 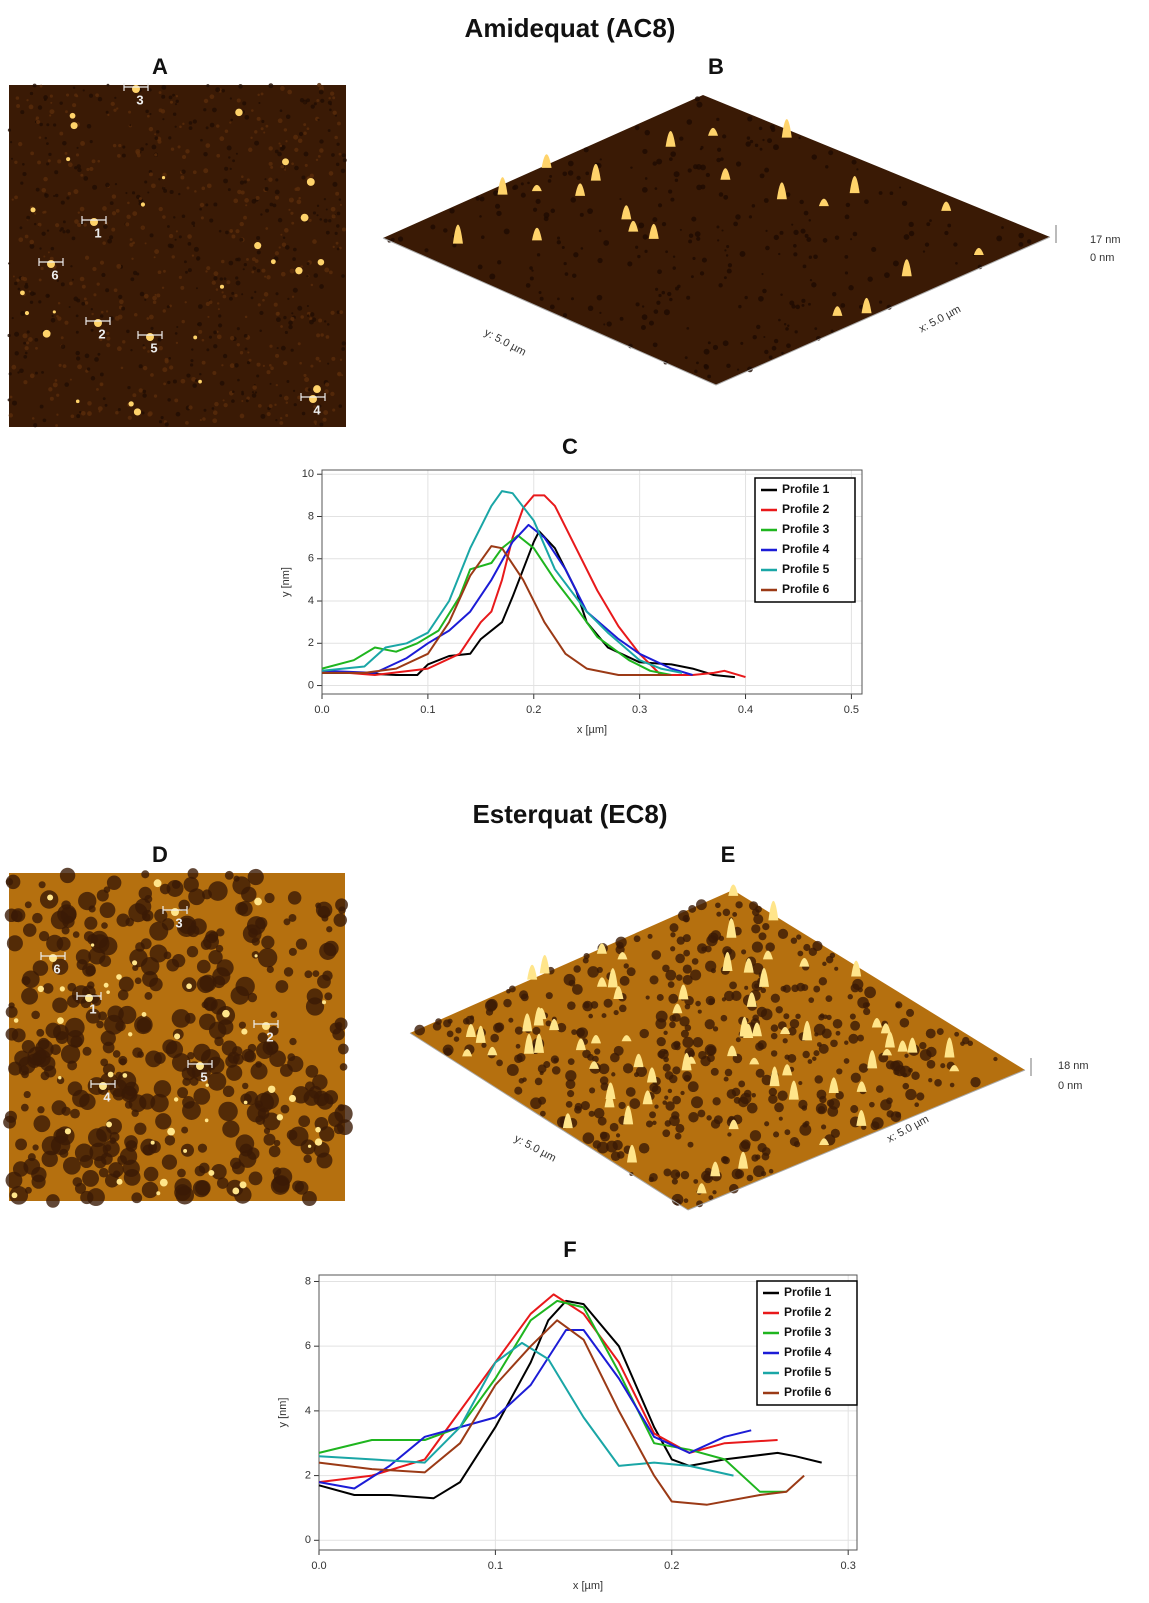 What do you see at coordinates (308, 1346) in the screenshot?
I see `y-tick-label: 6` at bounding box center [308, 1346].